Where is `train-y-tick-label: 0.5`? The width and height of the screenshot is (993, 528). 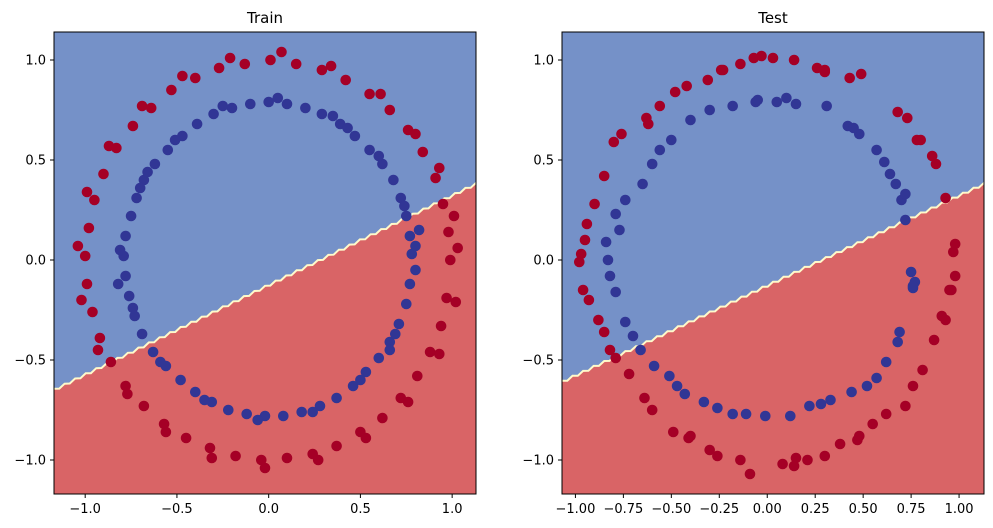 train-y-tick-label: 0.5 is located at coordinates (35, 161).